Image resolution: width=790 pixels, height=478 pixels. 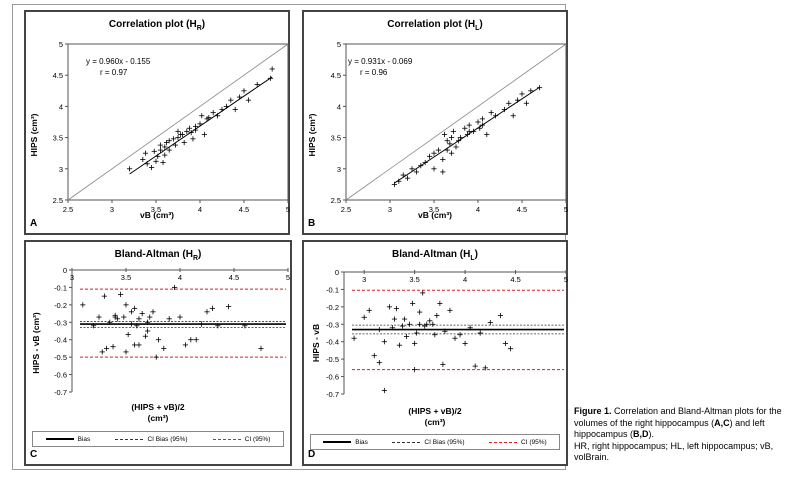 What do you see at coordinates (339, 44) in the screenshot?
I see `y-tick-label: 5` at bounding box center [339, 44].